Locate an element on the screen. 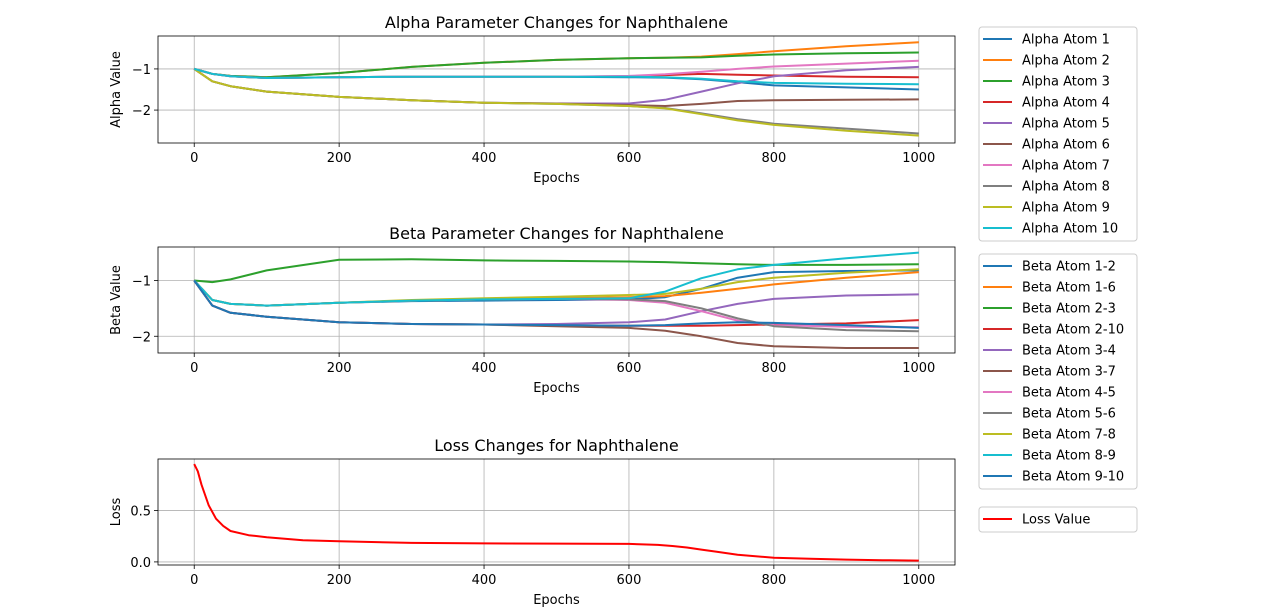 This screenshot has height=612, width=1280. legend-entry: Alpha Atom 6 is located at coordinates (1066, 145).